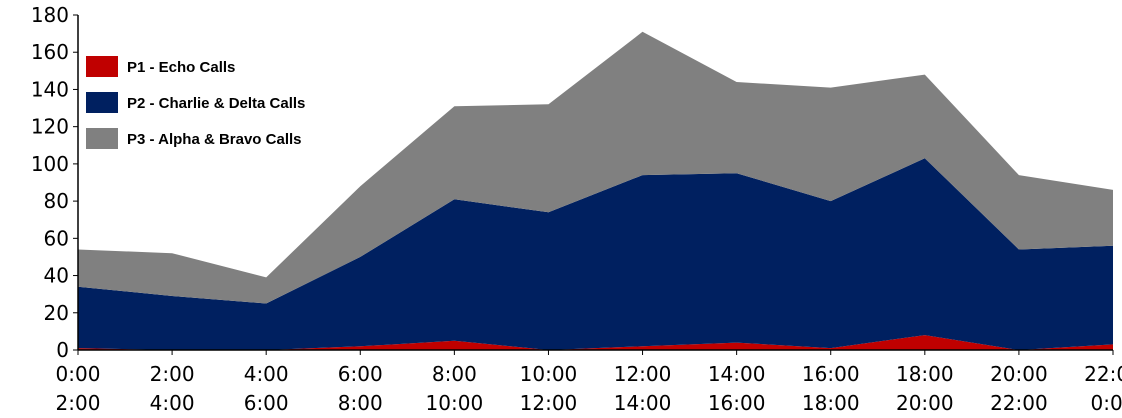 The height and width of the screenshot is (418, 1122). What do you see at coordinates (360, 374) in the screenshot?
I see `x-tick-label-start: 6:00` at bounding box center [360, 374].